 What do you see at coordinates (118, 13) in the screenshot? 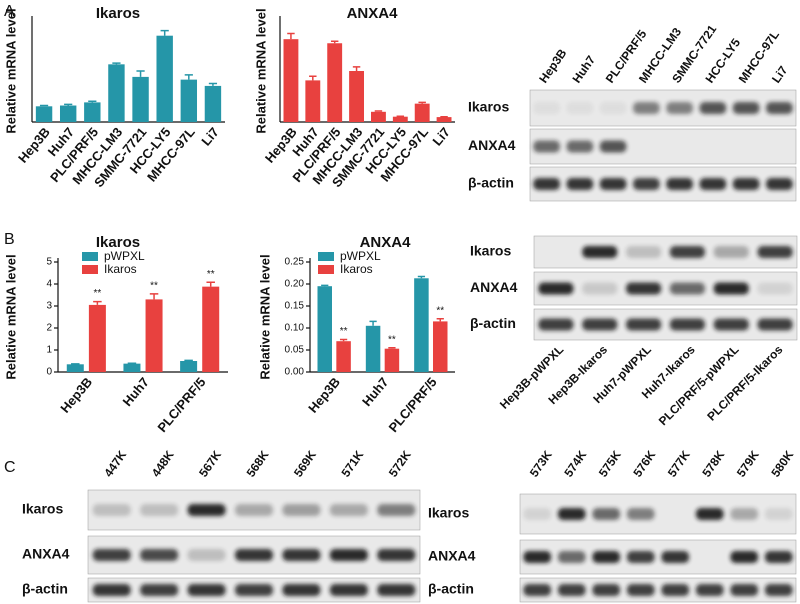
I see `chart-title: Ikaros` at bounding box center [118, 13].